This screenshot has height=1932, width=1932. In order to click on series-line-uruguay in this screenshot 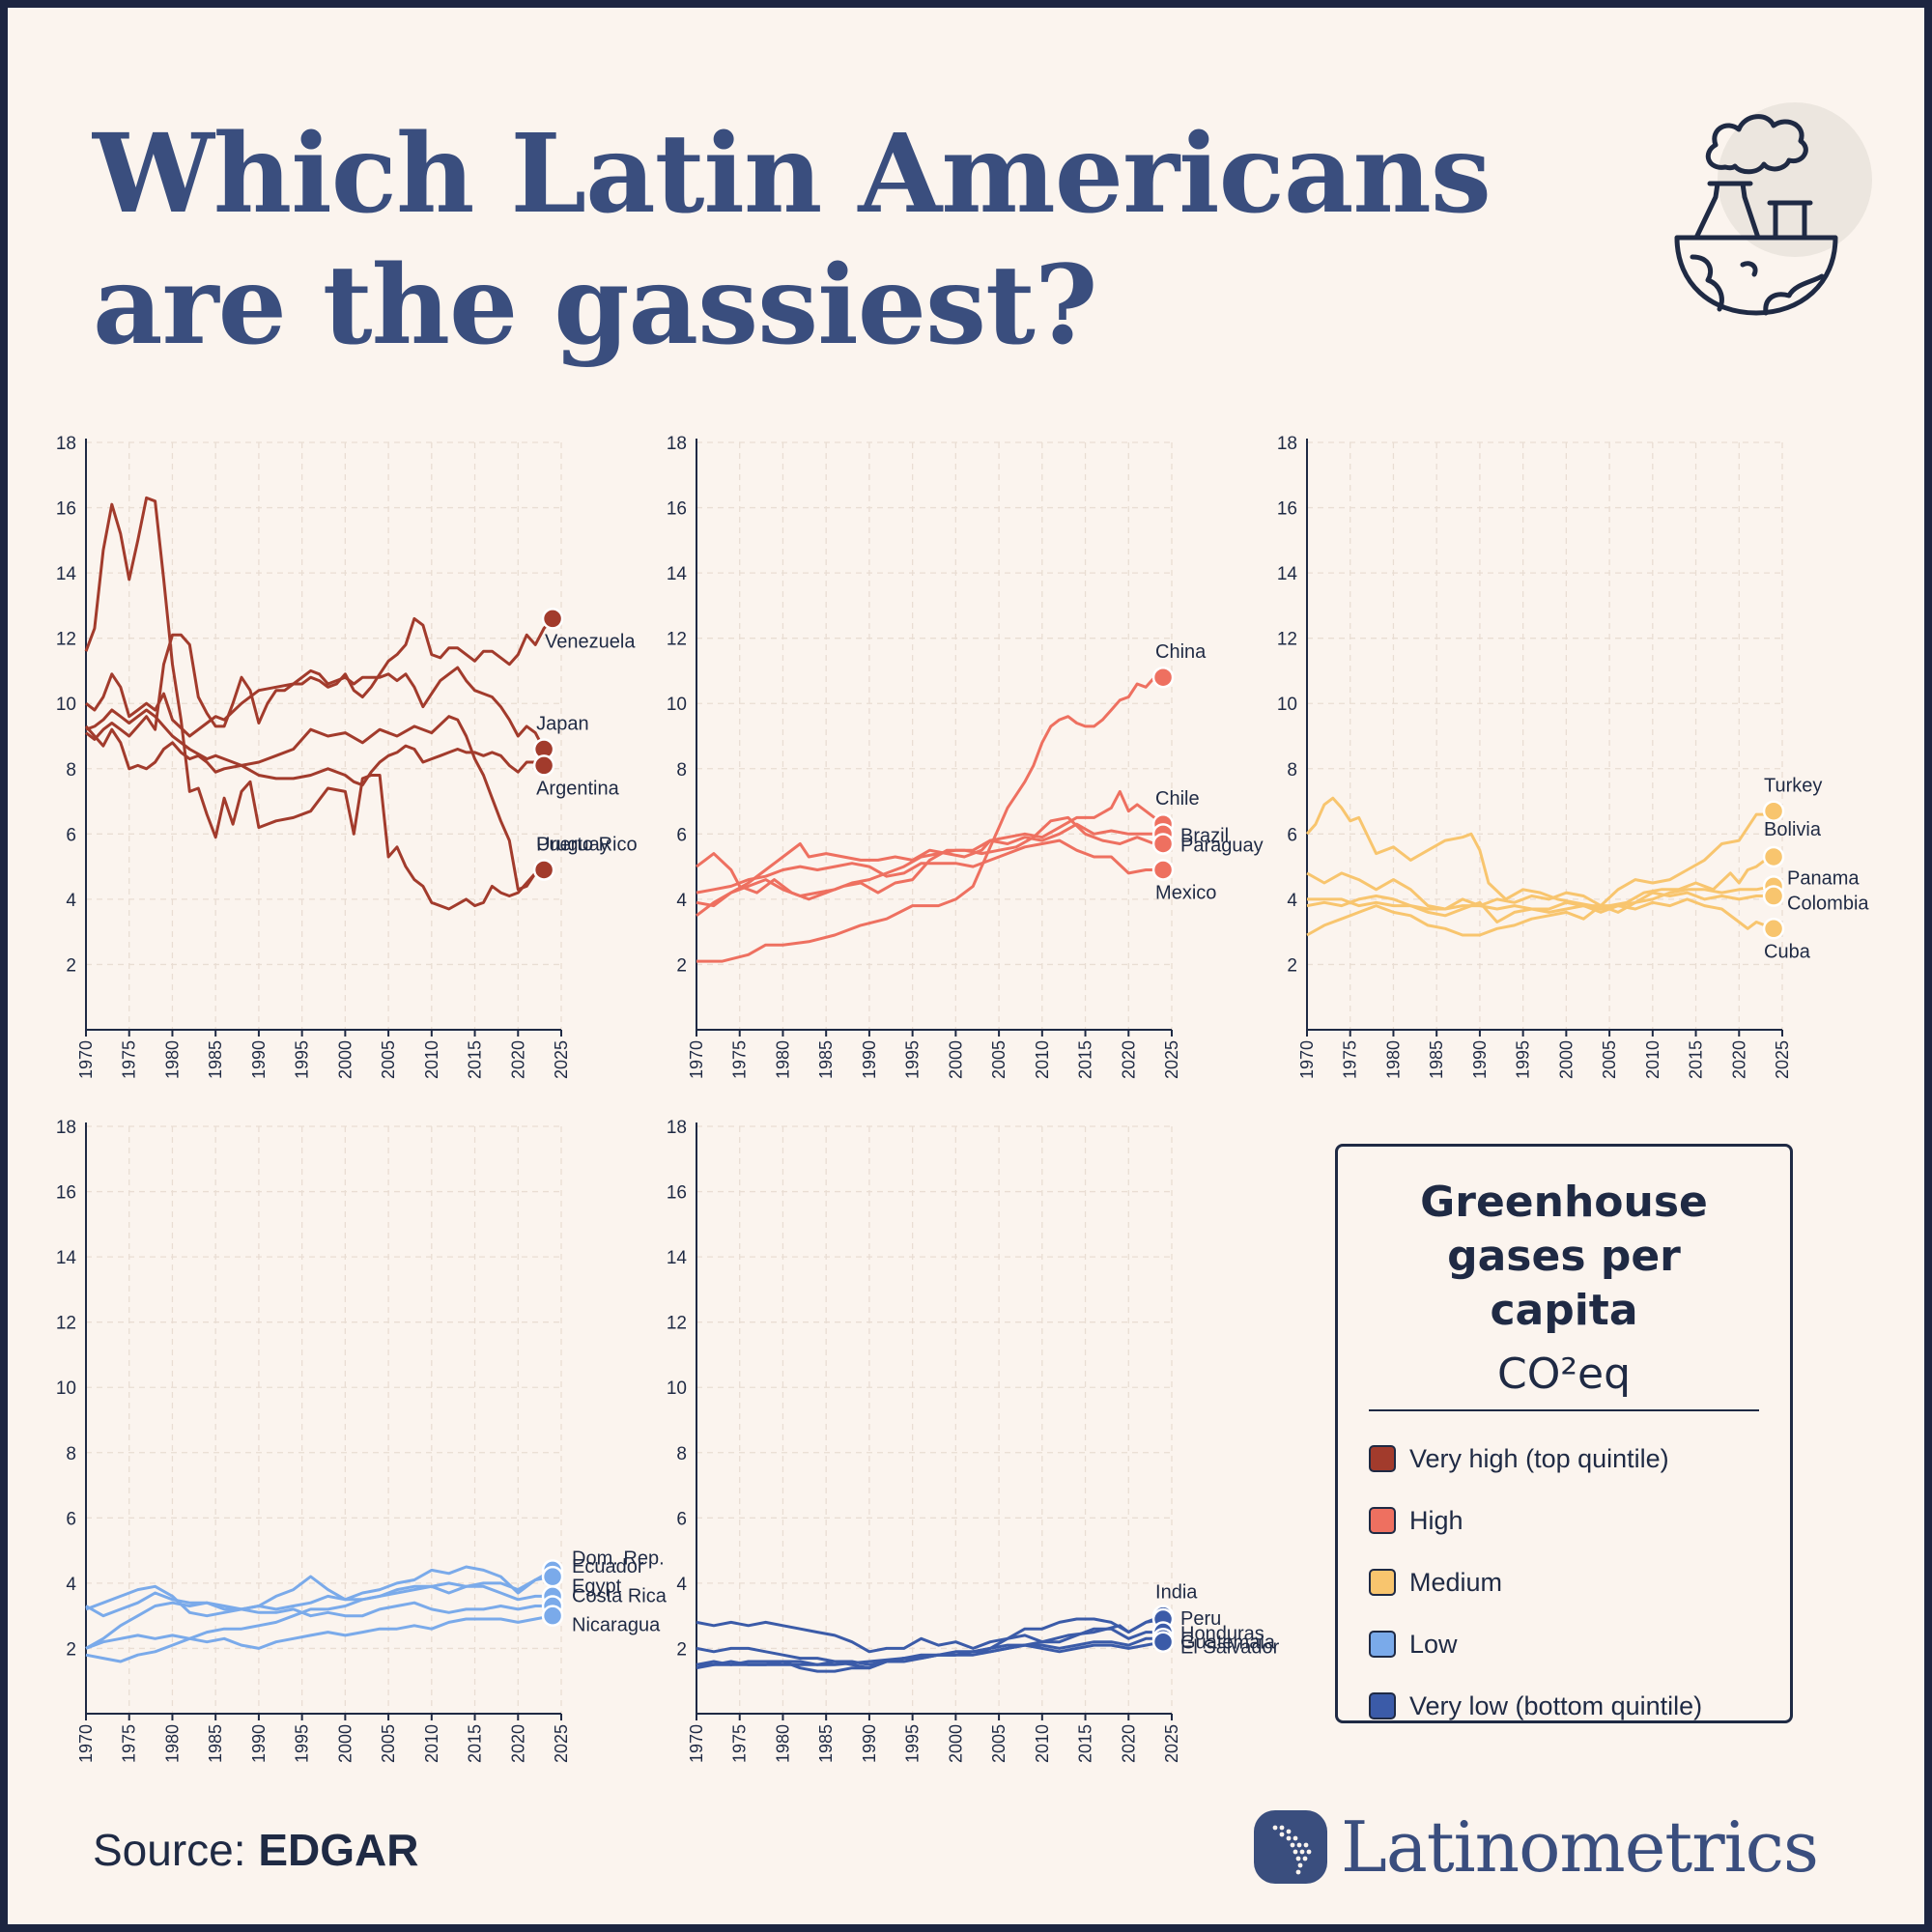, I will do `click(314, 703)`.